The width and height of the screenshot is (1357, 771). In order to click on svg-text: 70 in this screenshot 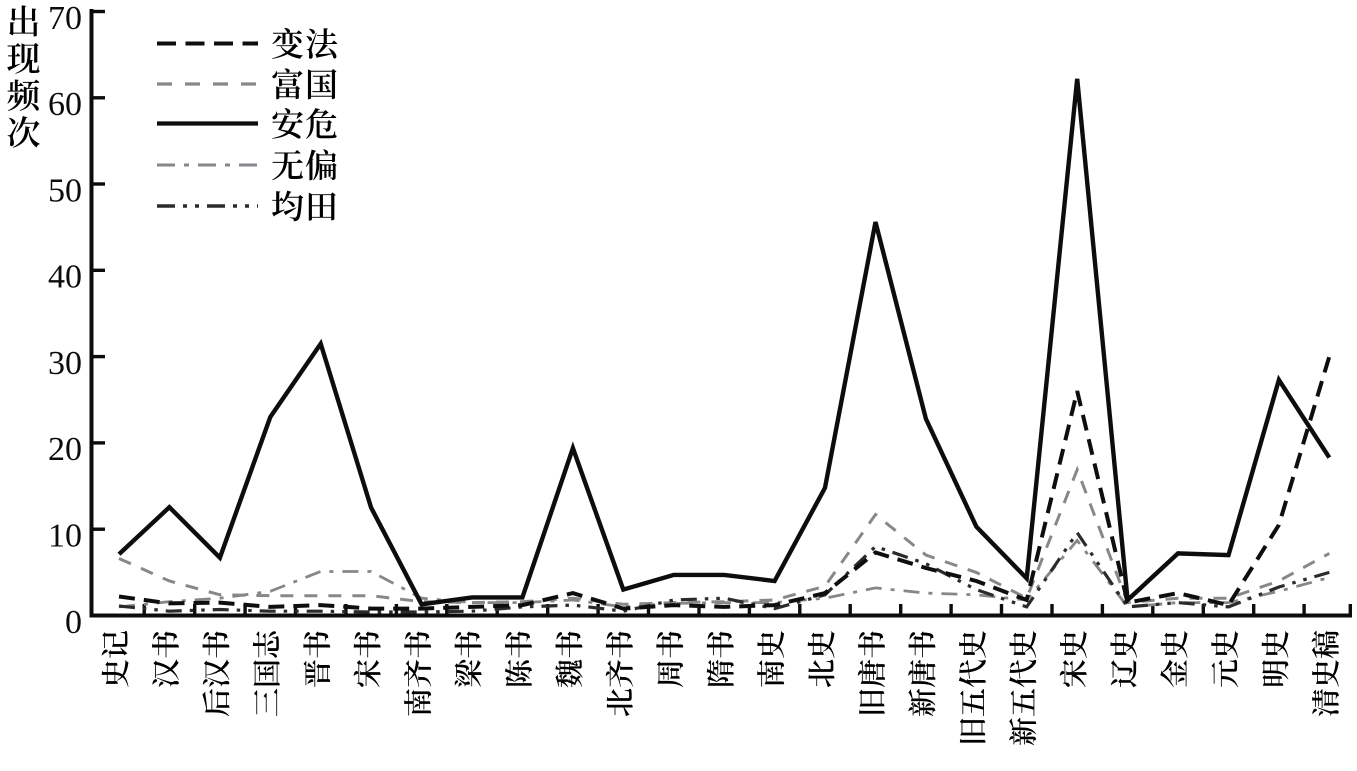, I will do `click(65, 18)`.